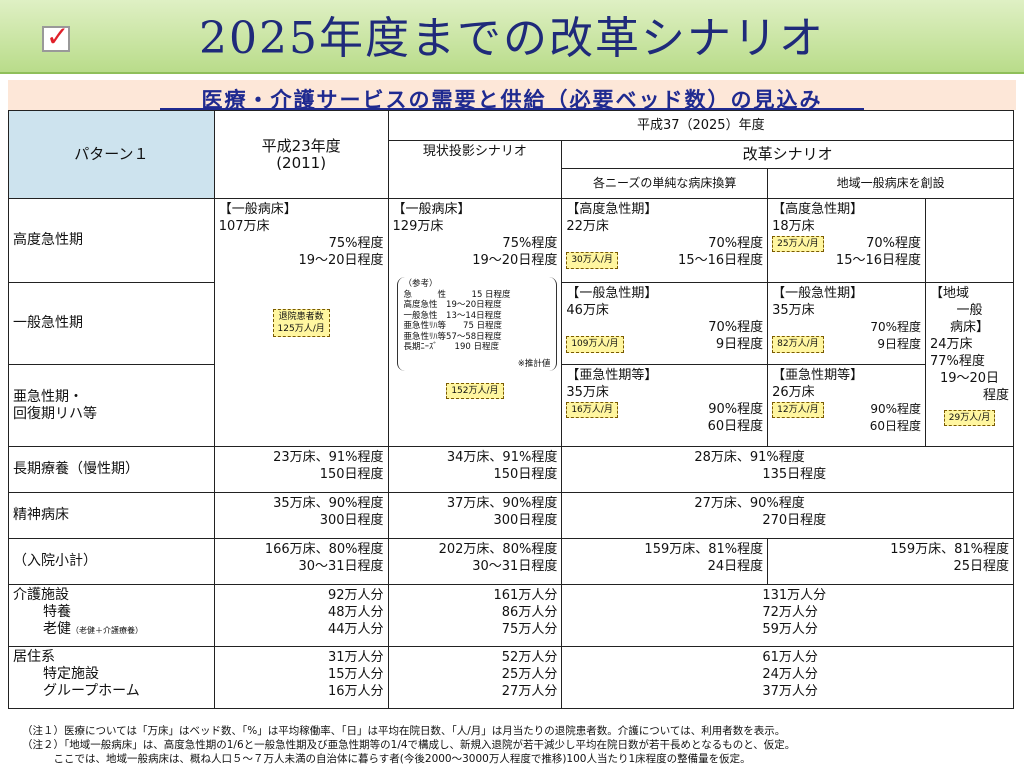 The image size is (1024, 768). Describe the element at coordinates (530, 243) in the screenshot. I see `cur-rate: 75%程度` at that location.